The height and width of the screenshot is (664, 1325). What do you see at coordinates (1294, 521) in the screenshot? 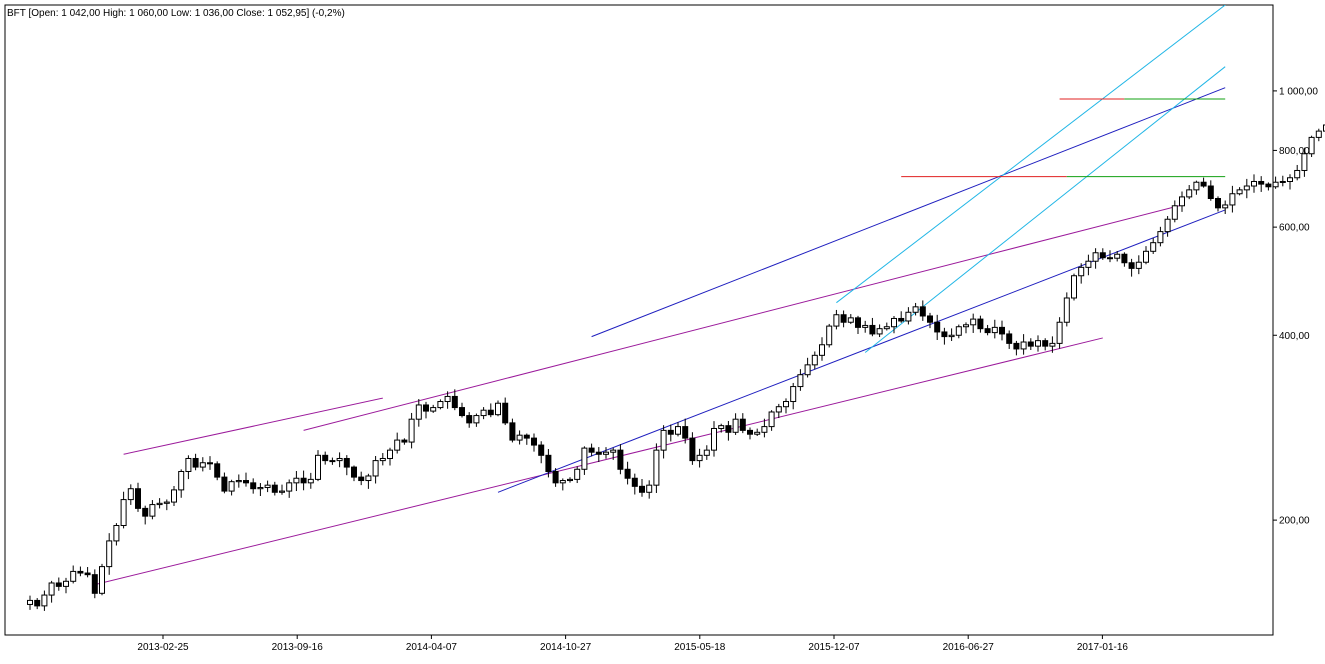
I see `y-axis-tick-label: 200,00` at bounding box center [1294, 521].